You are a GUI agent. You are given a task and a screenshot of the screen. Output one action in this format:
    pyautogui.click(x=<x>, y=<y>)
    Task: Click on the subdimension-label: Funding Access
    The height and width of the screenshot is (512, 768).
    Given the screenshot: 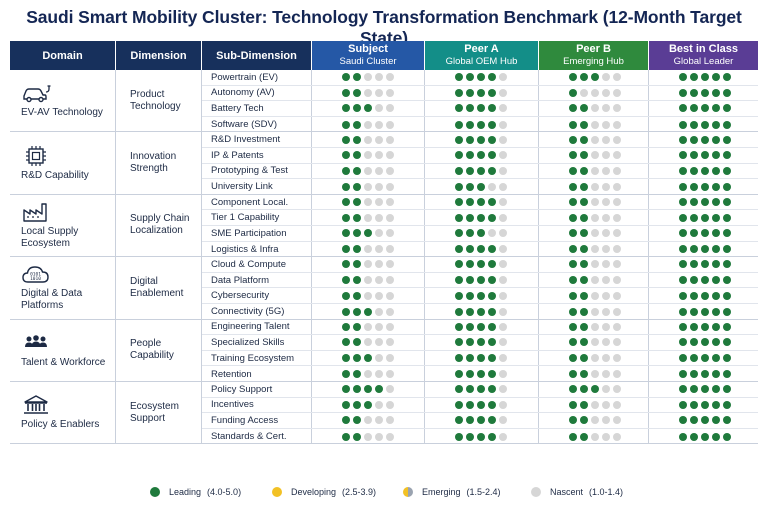 What is the action you would take?
    pyautogui.click(x=257, y=420)
    